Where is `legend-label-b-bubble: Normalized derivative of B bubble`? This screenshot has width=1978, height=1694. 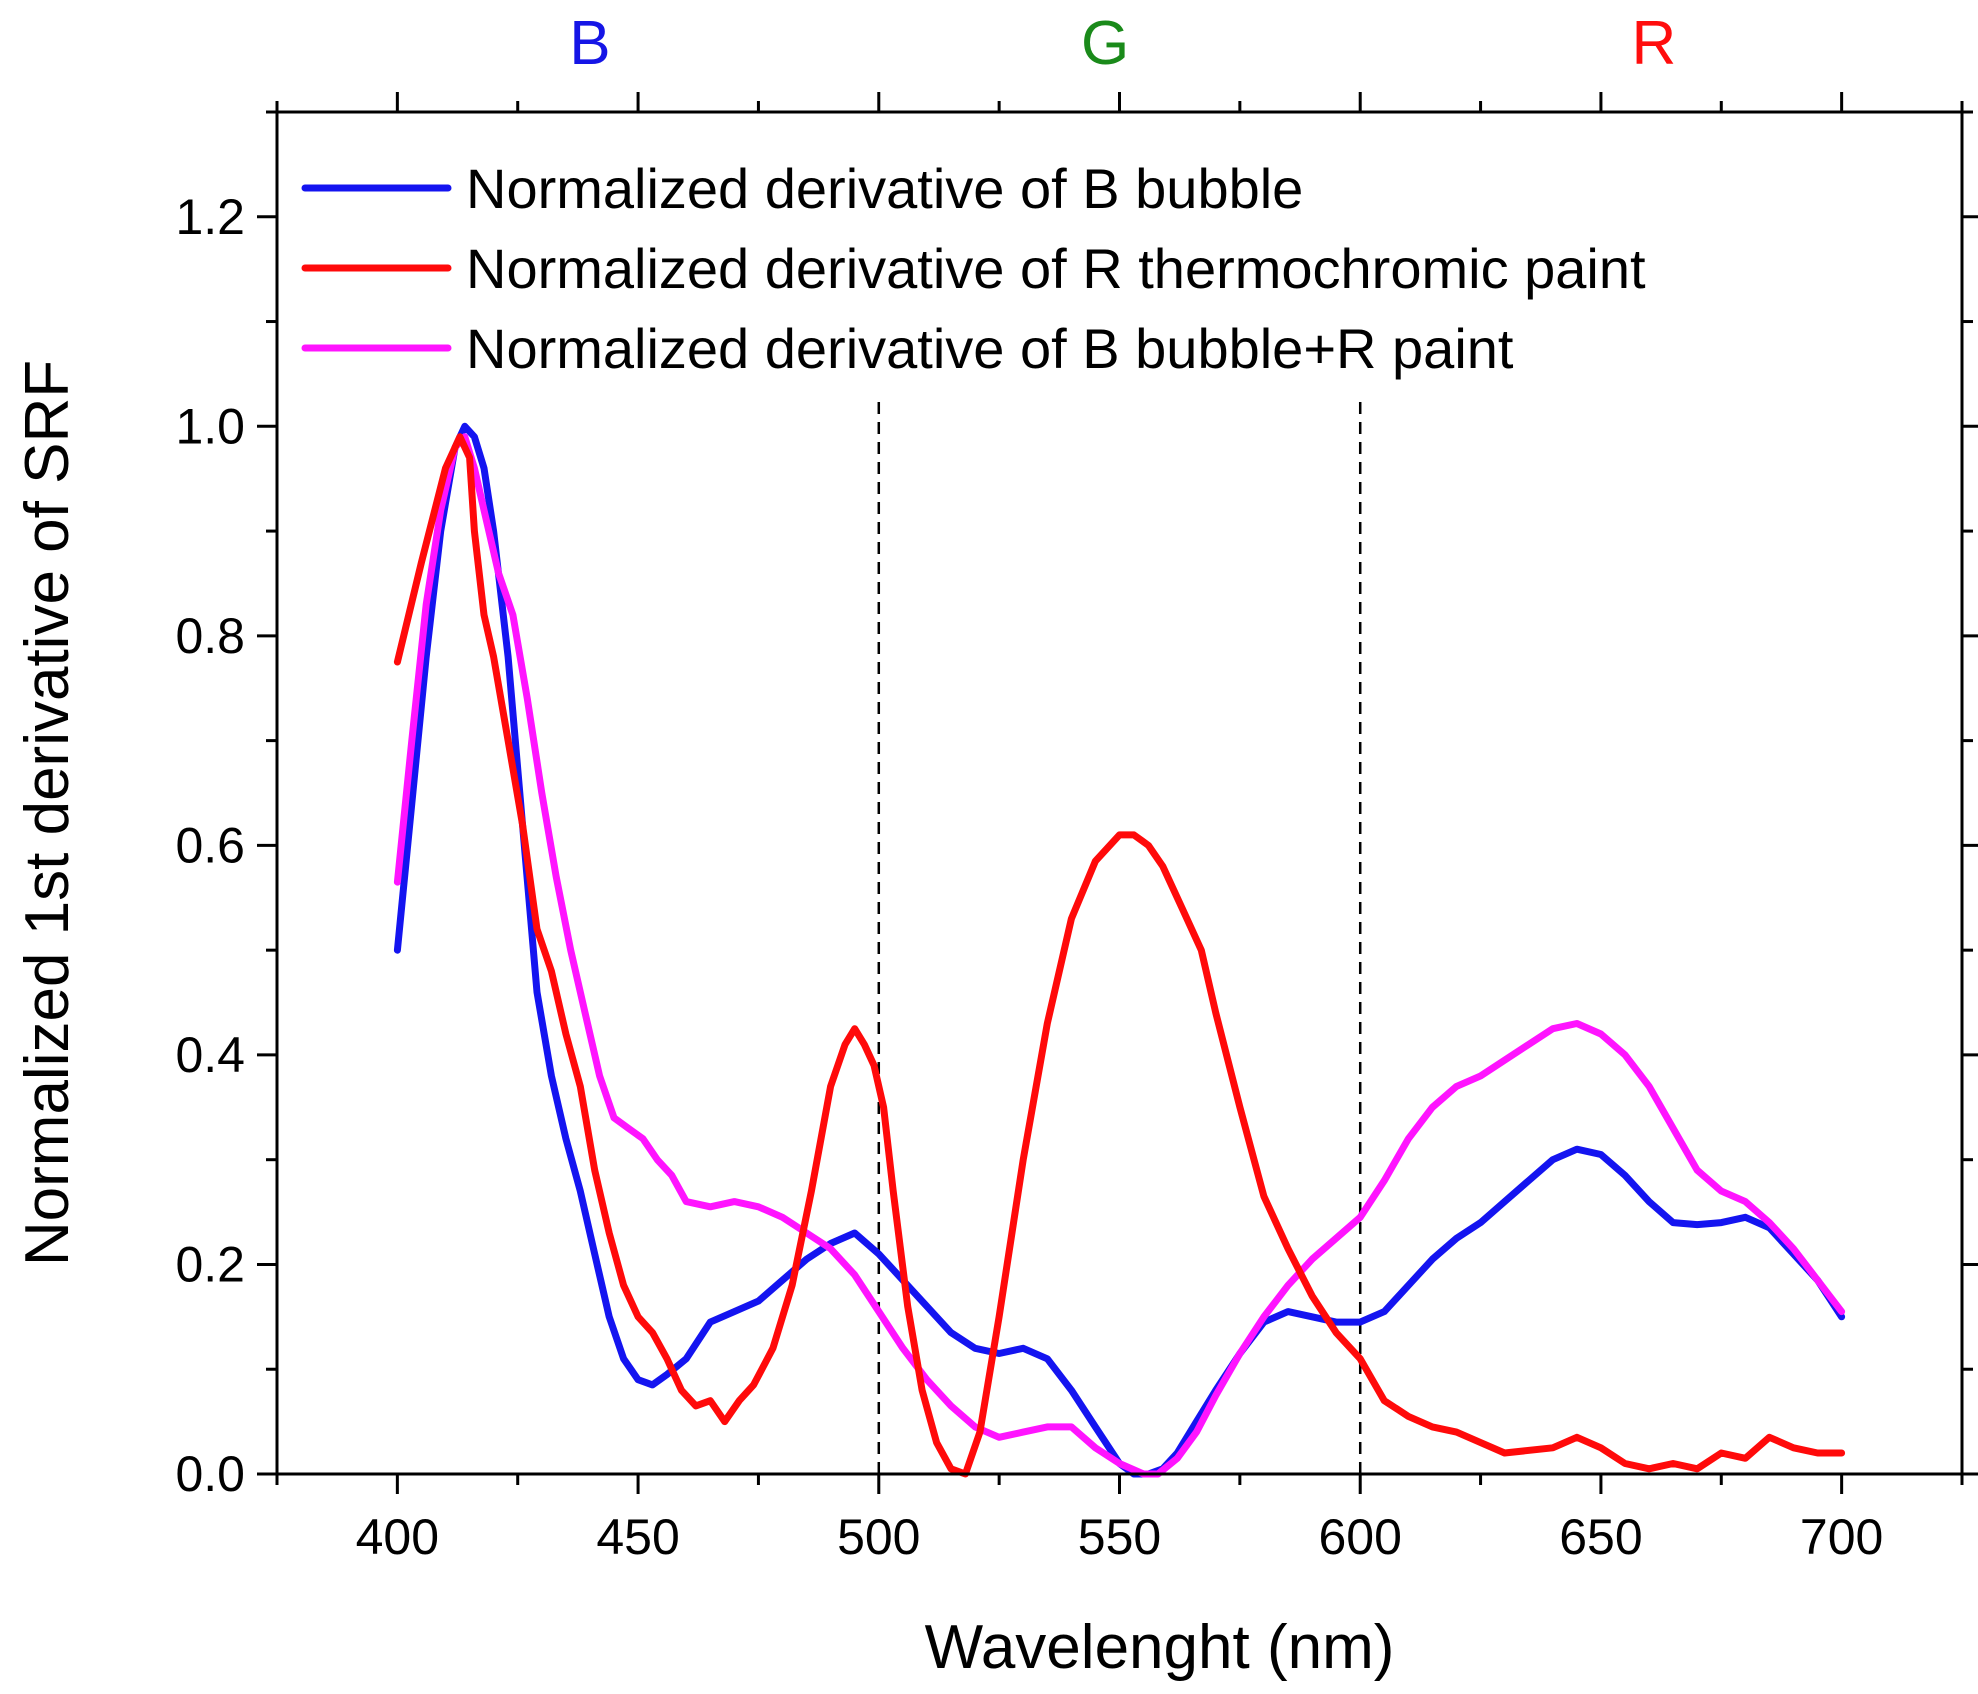 legend-label-b-bubble: Normalized derivative of B bubble is located at coordinates (884, 188).